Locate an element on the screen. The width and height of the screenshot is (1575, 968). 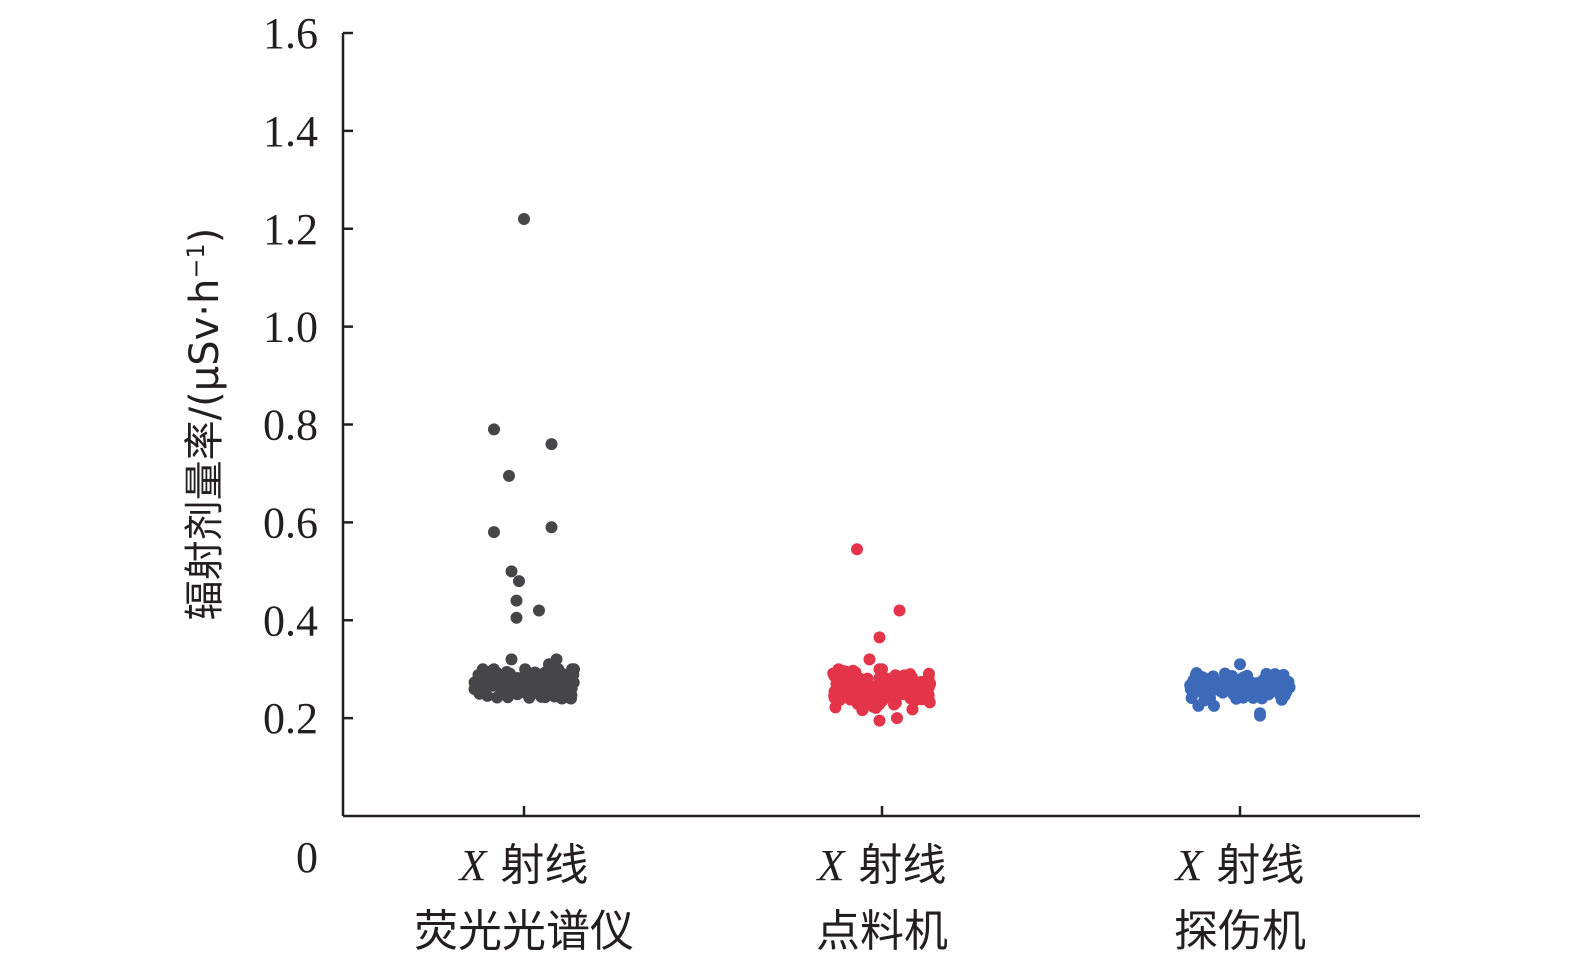
y-tick-label: 1.6 is located at coordinates (290, 33).